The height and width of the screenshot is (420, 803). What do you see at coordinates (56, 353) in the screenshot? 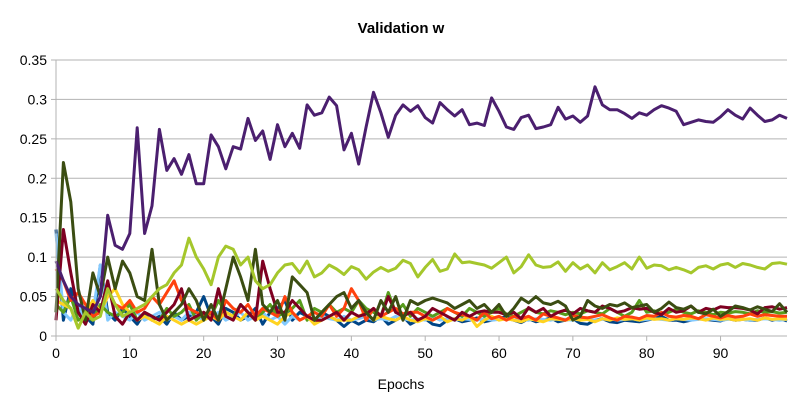
I see `x-tick-label: 0` at bounding box center [56, 353].